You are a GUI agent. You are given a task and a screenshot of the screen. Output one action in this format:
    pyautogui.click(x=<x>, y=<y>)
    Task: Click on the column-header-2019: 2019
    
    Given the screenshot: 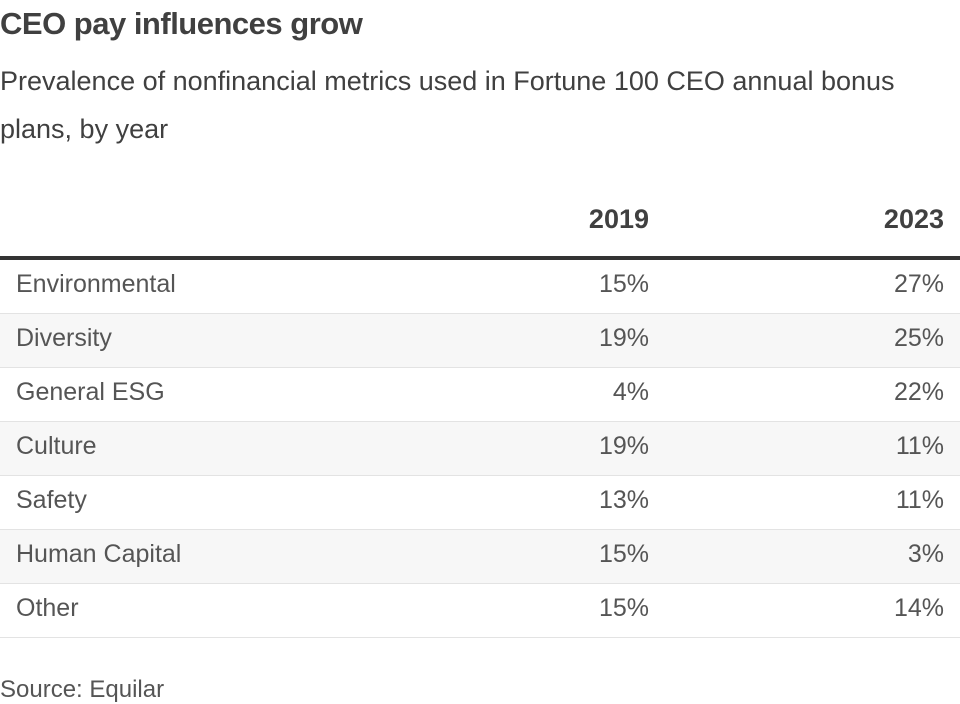 What is the action you would take?
    pyautogui.click(x=618, y=219)
    